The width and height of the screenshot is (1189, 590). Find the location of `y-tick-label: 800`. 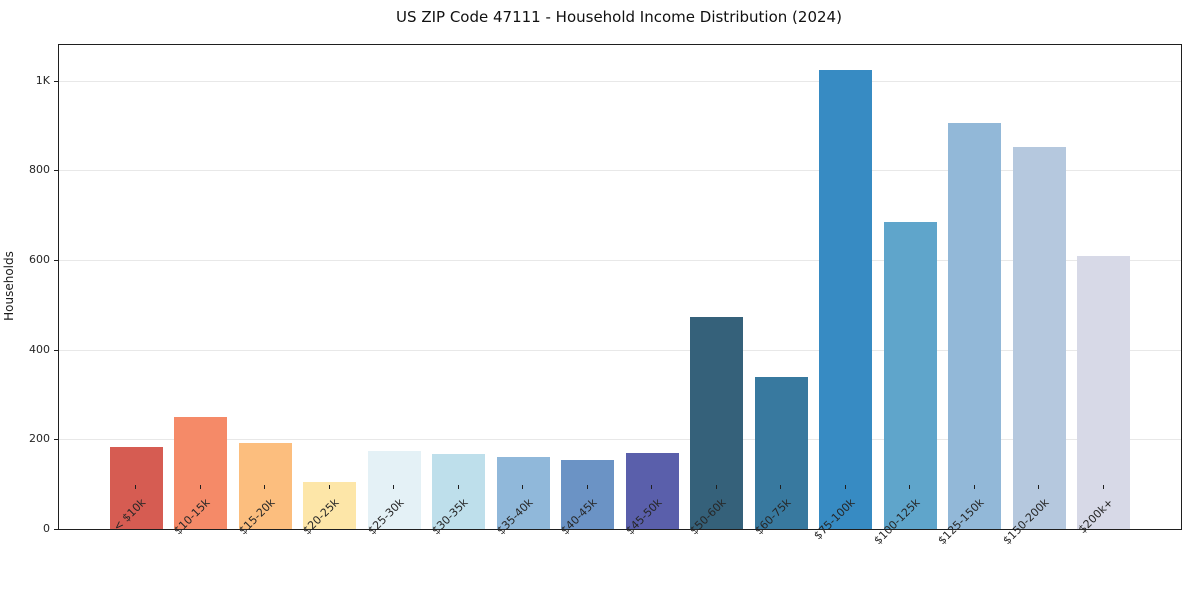

y-tick-label: 800 is located at coordinates (39, 170).